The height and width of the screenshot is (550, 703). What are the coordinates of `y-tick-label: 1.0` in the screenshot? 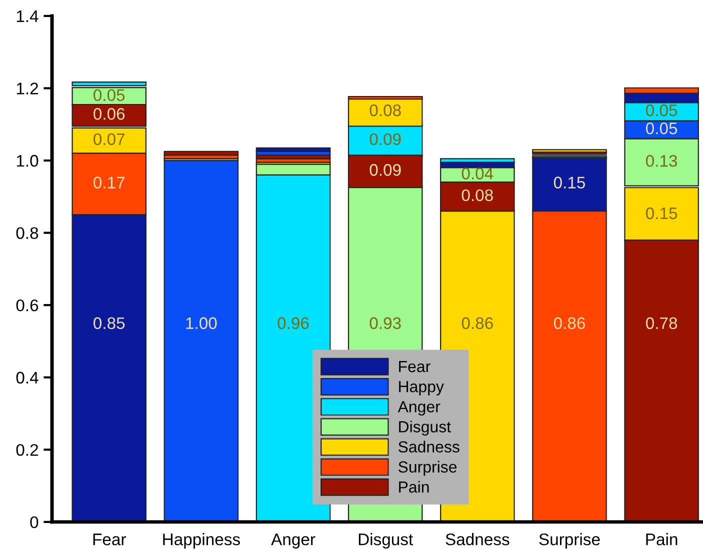 It's located at (27, 160).